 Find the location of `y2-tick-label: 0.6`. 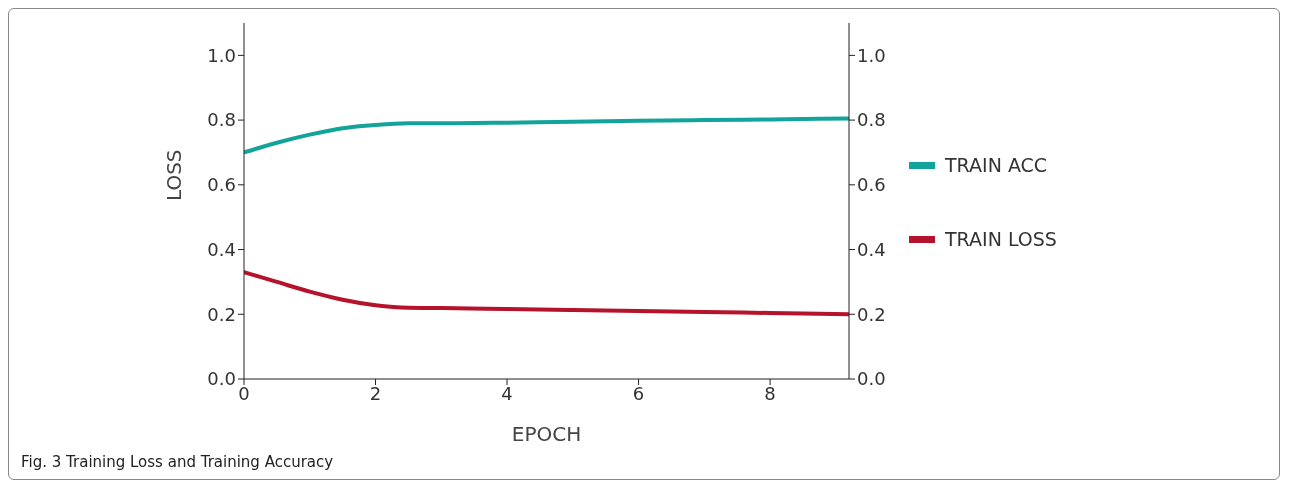

y2-tick-label: 0.6 is located at coordinates (871, 185).